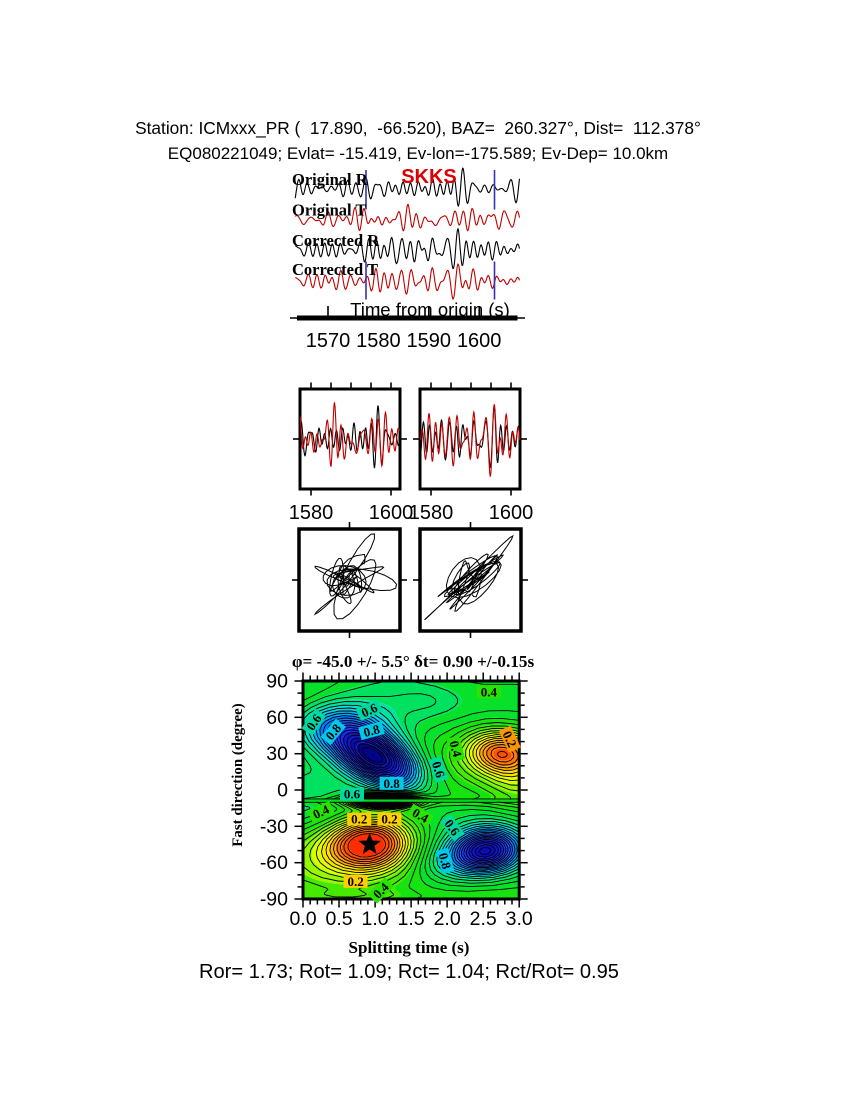  What do you see at coordinates (336, 240) in the screenshot?
I see `svg-text: Corrected R` at bounding box center [336, 240].